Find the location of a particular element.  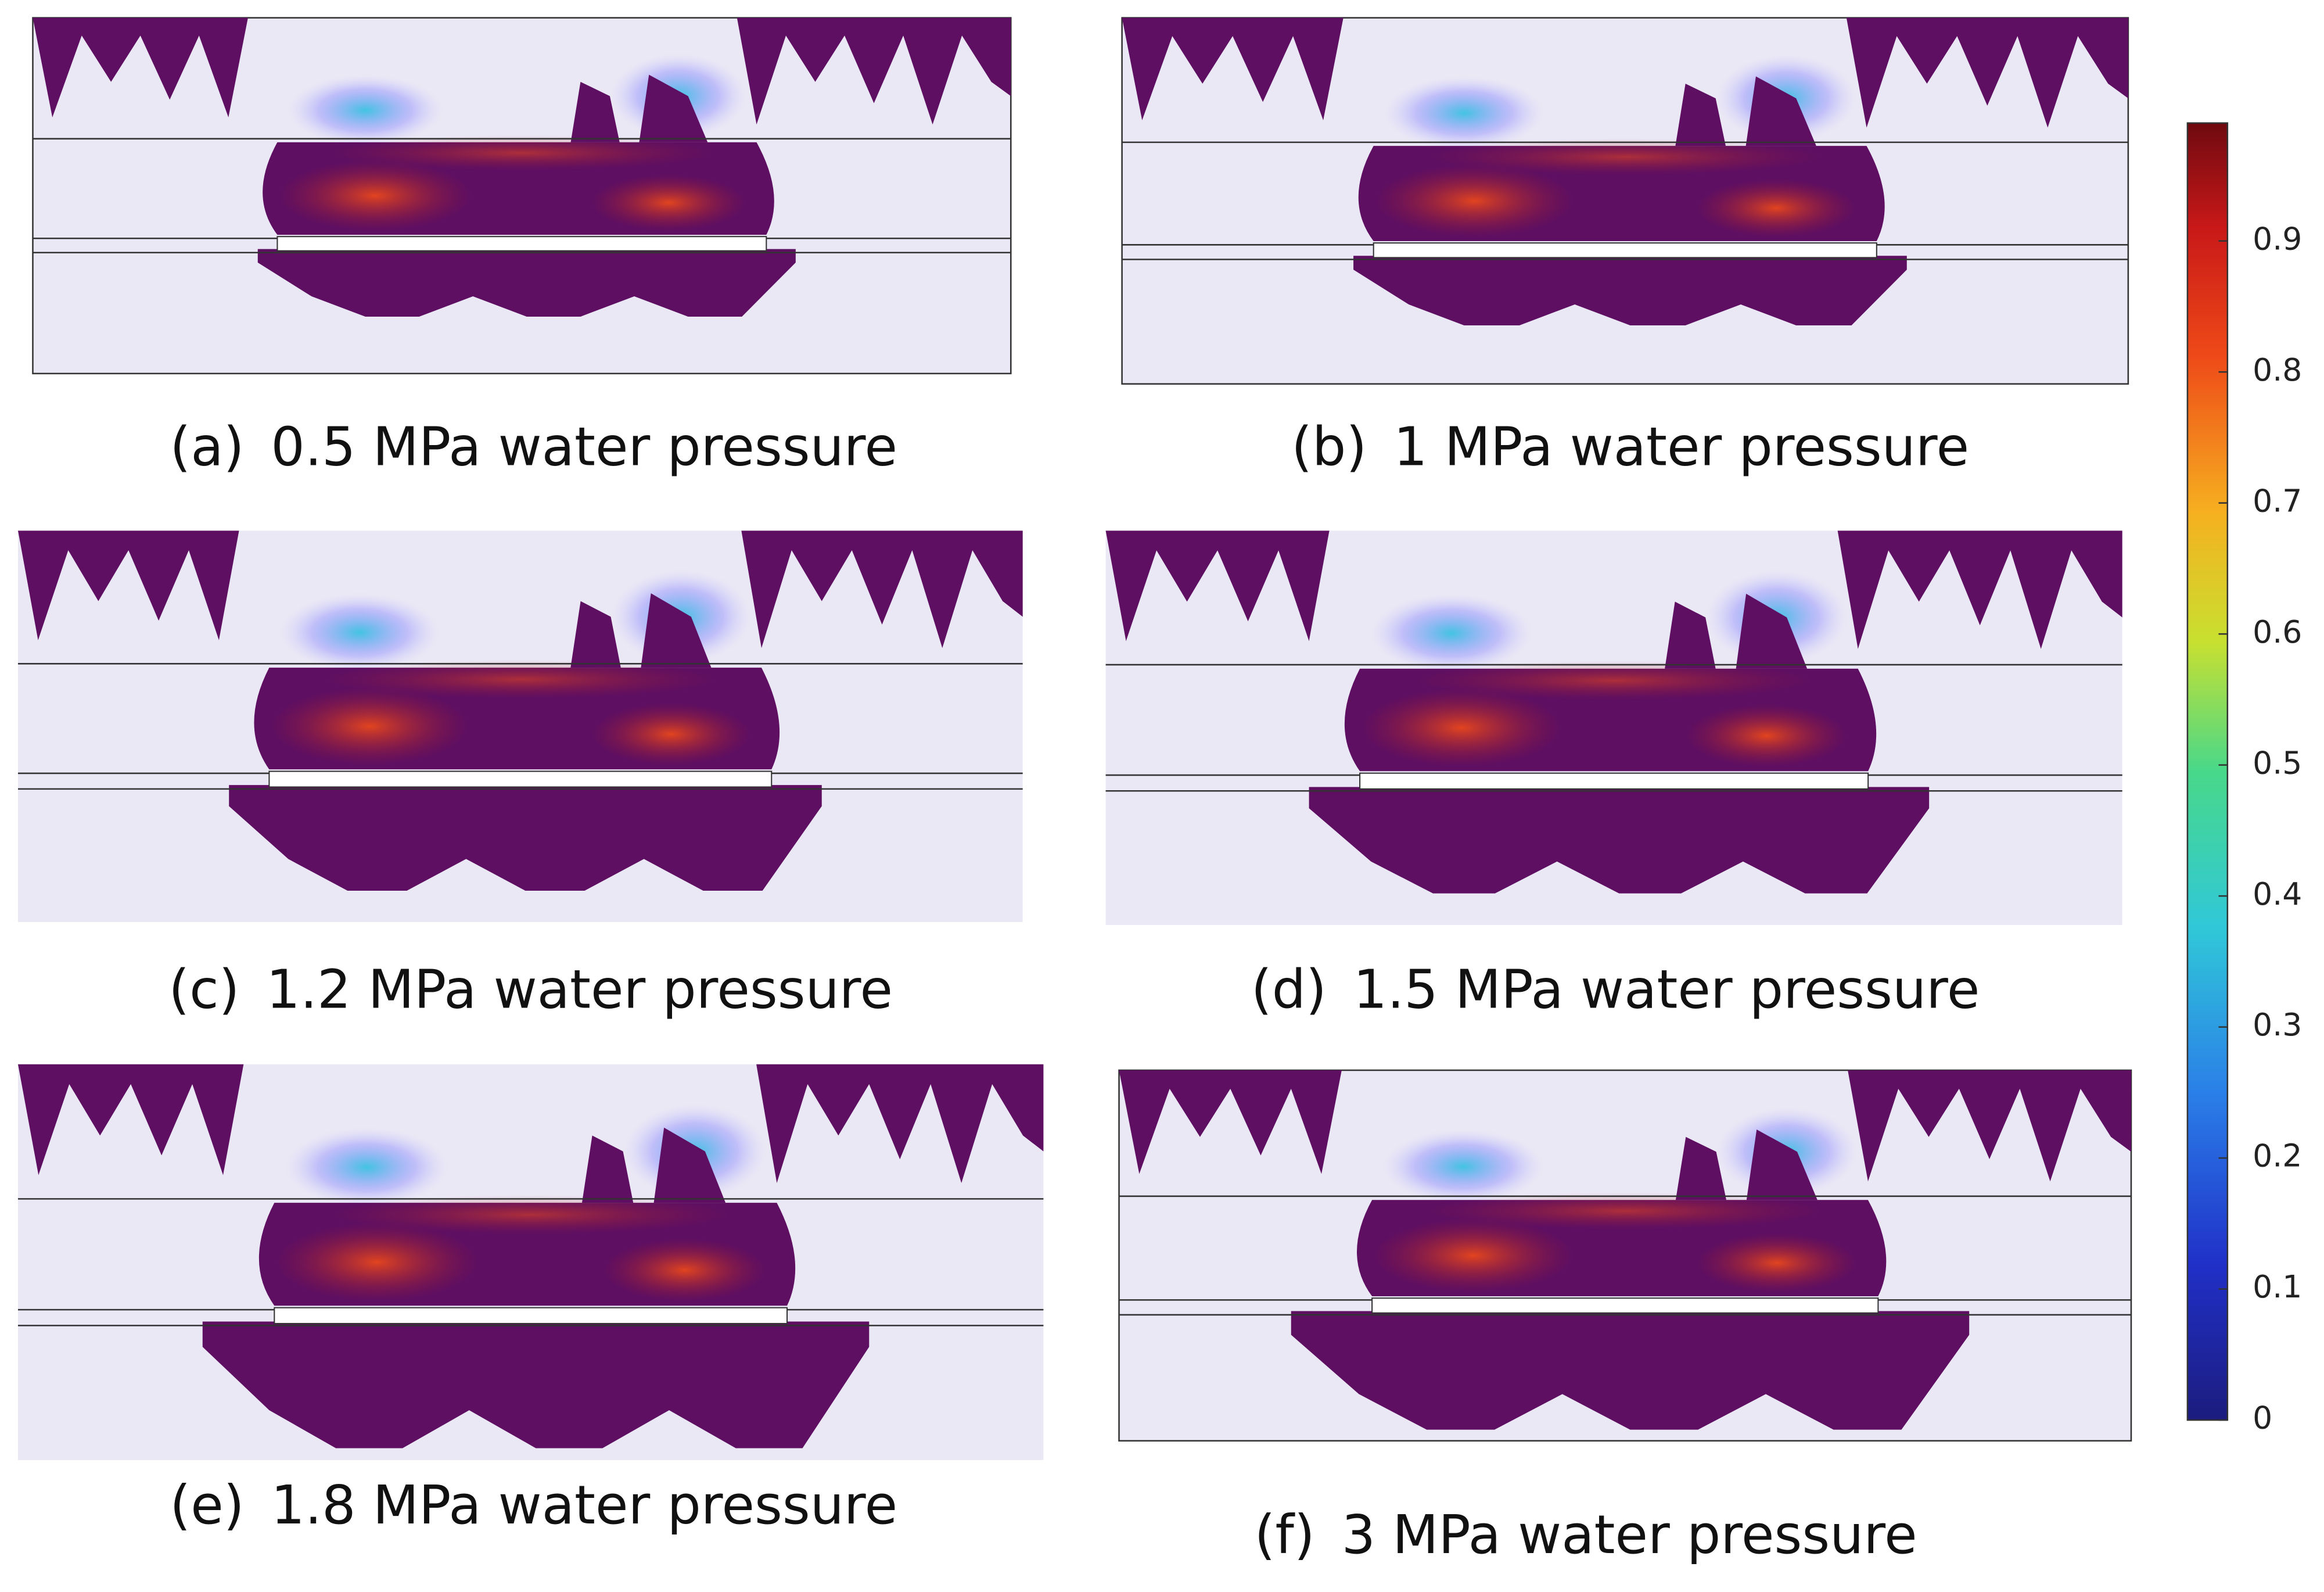

panel-caption-text: 1.5 MPa water pressure is located at coordinates (1666, 990).